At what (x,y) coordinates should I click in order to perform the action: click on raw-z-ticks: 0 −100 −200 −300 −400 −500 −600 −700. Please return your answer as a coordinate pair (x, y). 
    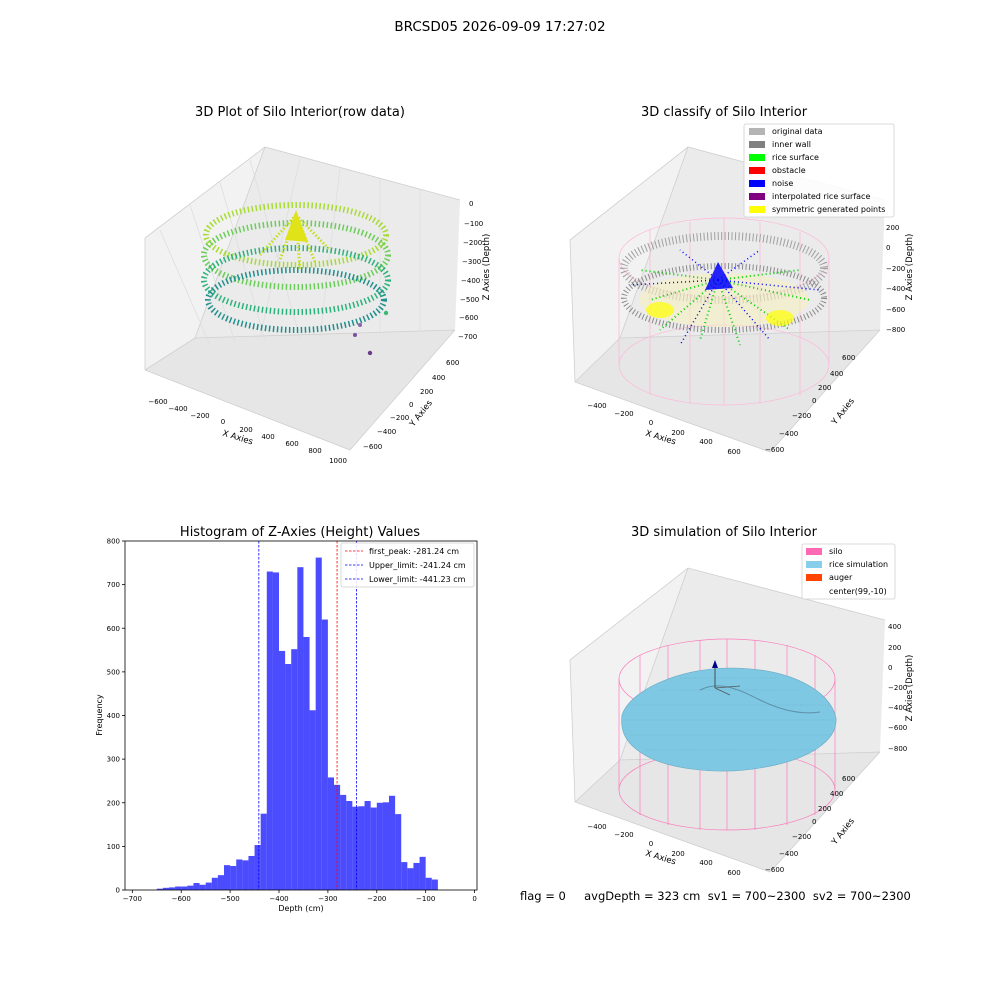
    Looking at the image, I should click on (470, 270).